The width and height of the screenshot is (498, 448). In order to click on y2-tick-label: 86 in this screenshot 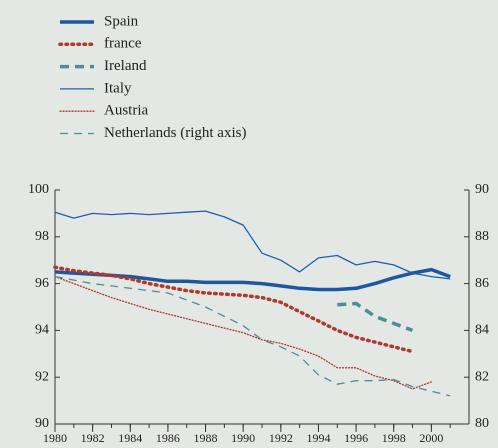, I will do `click(482, 283)`.